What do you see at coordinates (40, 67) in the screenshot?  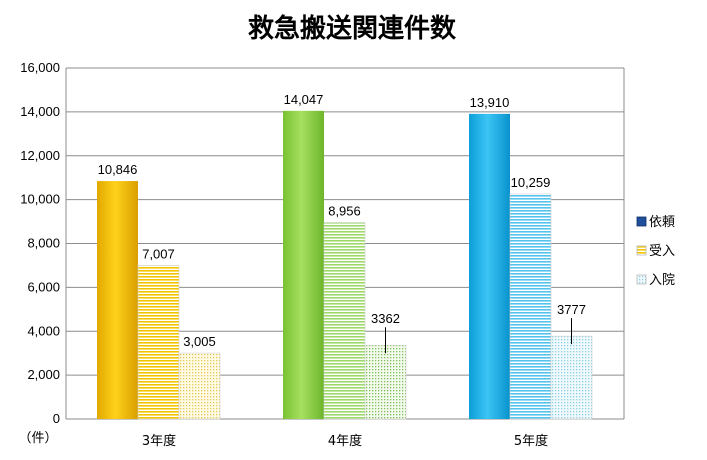 I see `y-tick-label: 16,000` at bounding box center [40, 67].